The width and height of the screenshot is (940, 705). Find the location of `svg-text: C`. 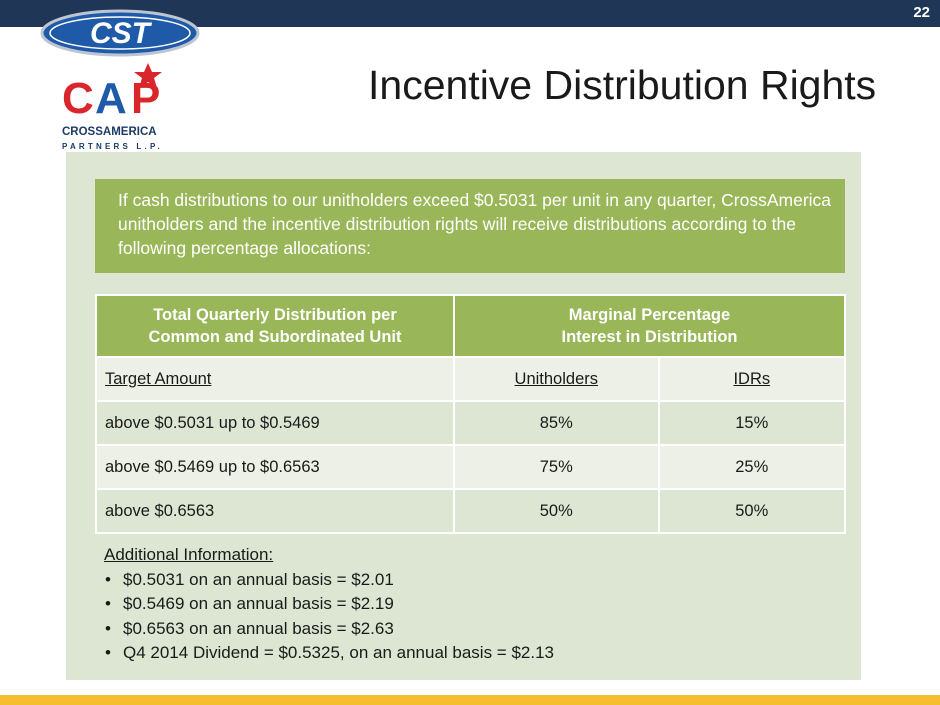

svg-text: C is located at coordinates (78, 98).